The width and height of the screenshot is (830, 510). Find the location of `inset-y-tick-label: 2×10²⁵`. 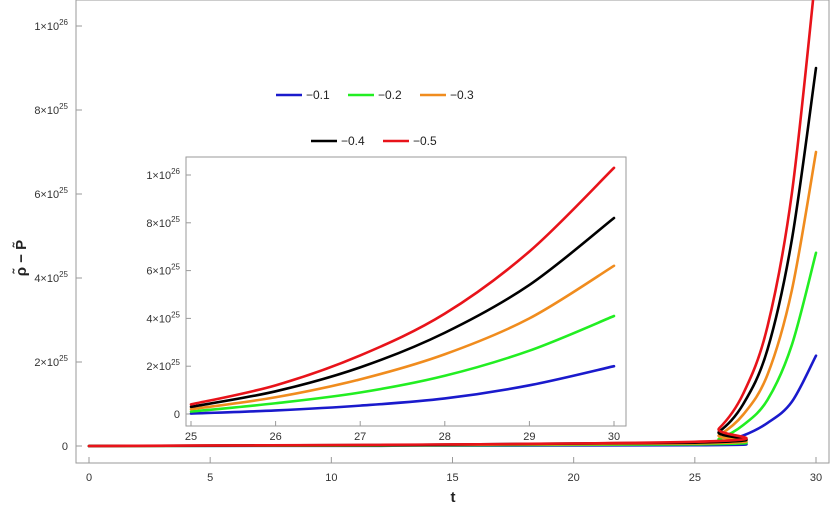

inset-y-tick-label: 2×10²⁵ is located at coordinates (163, 365).